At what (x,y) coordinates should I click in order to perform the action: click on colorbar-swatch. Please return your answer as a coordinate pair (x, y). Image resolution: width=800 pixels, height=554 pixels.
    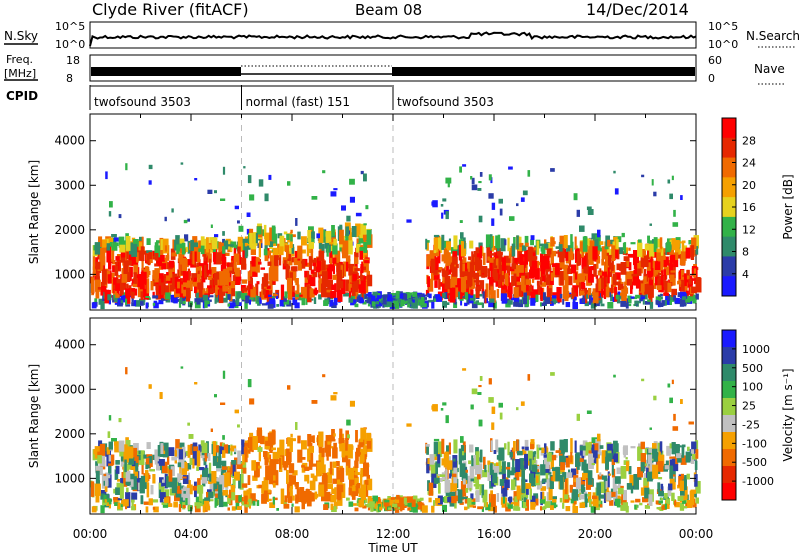
    Looking at the image, I should click on (729, 207).